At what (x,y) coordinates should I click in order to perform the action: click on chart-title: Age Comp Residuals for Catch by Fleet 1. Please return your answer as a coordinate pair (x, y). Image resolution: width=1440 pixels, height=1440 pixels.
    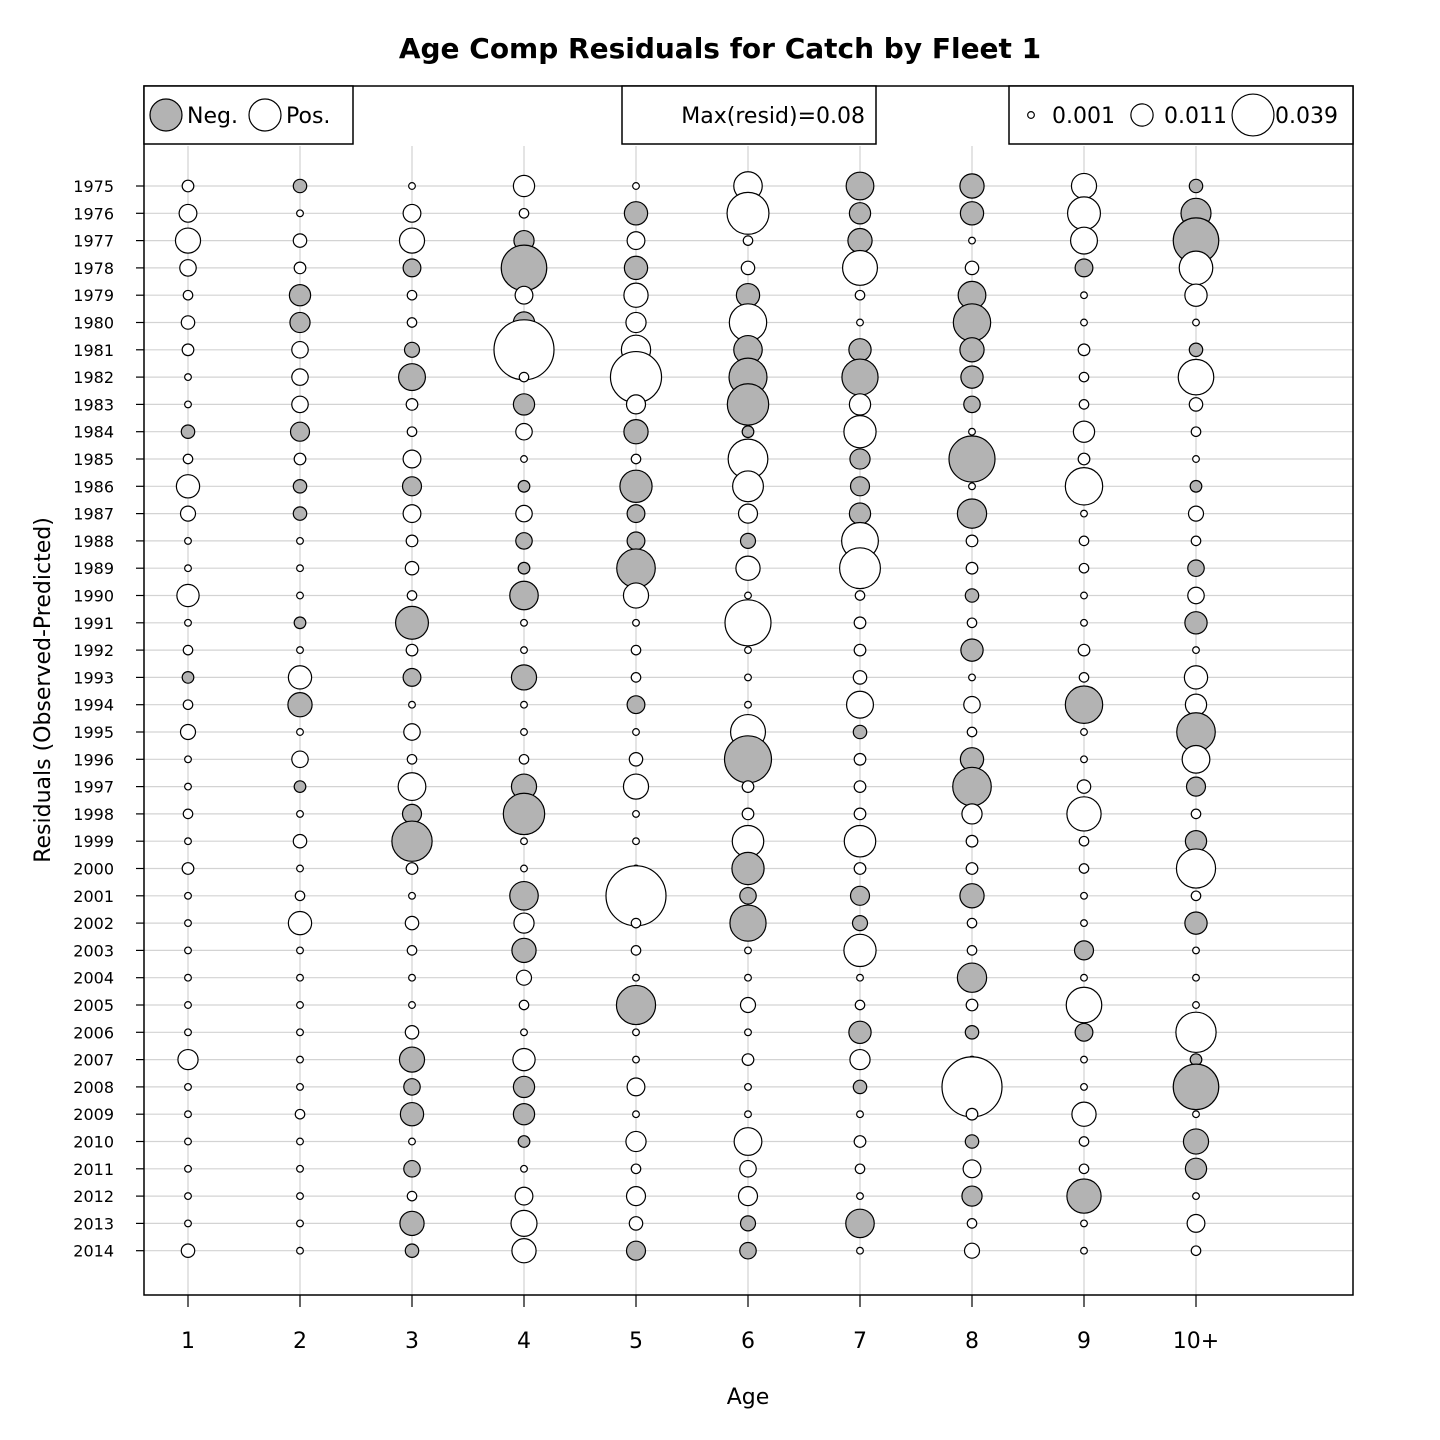
    Looking at the image, I should click on (720, 48).